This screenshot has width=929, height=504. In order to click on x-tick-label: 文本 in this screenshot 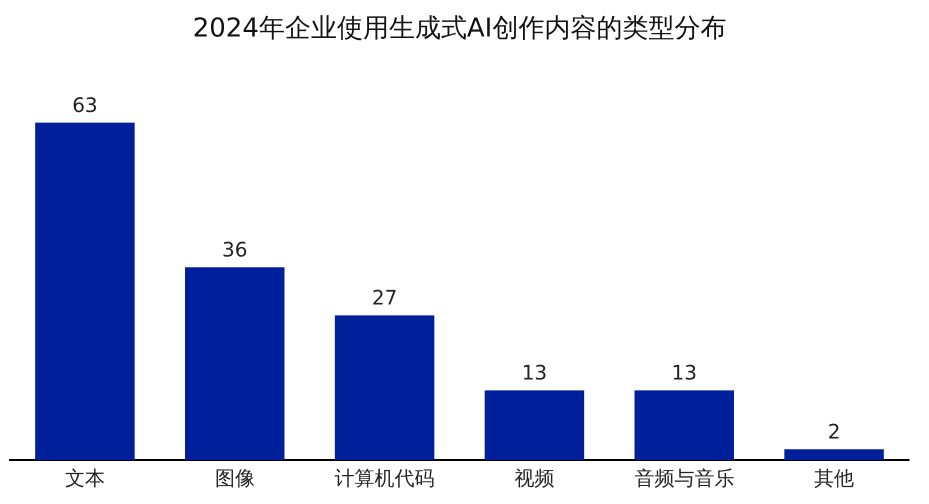, I will do `click(84, 478)`.